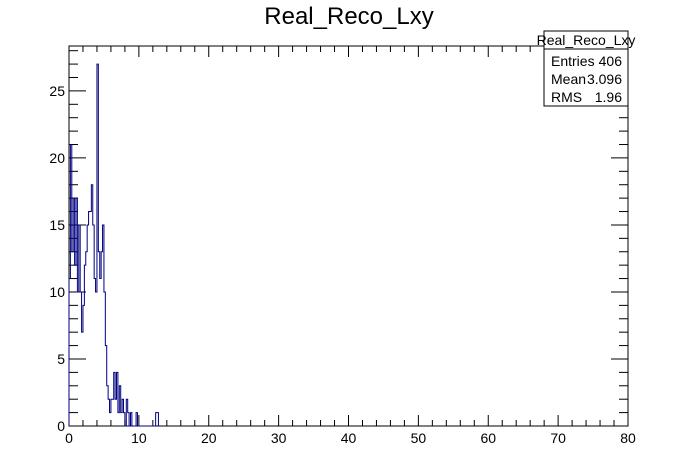 The width and height of the screenshot is (698, 474). Describe the element at coordinates (558, 438) in the screenshot. I see `x-tick-label: 70` at that location.